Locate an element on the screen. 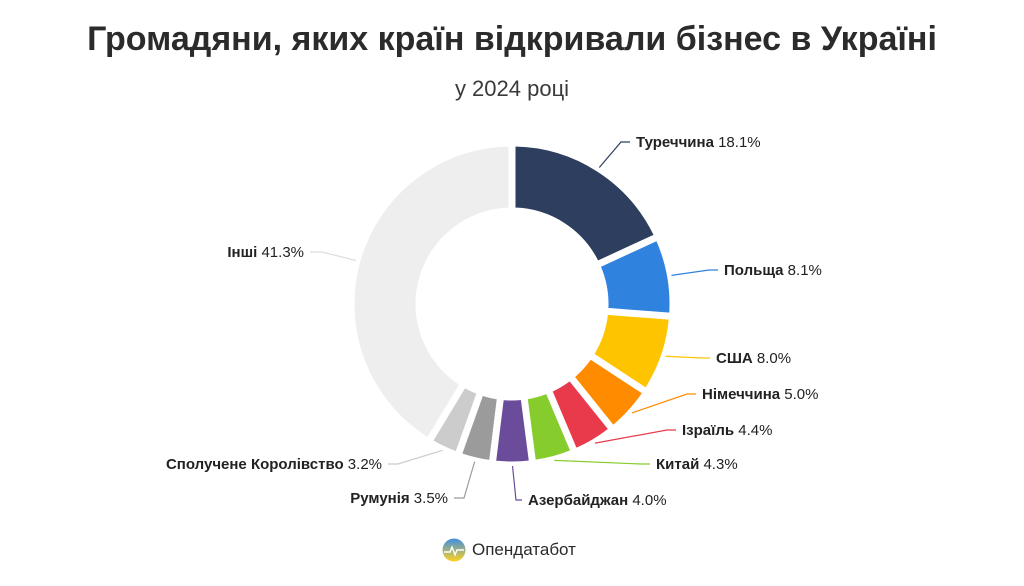 The height and width of the screenshot is (586, 1024). slice-value-4: 4.4% is located at coordinates (753, 430).